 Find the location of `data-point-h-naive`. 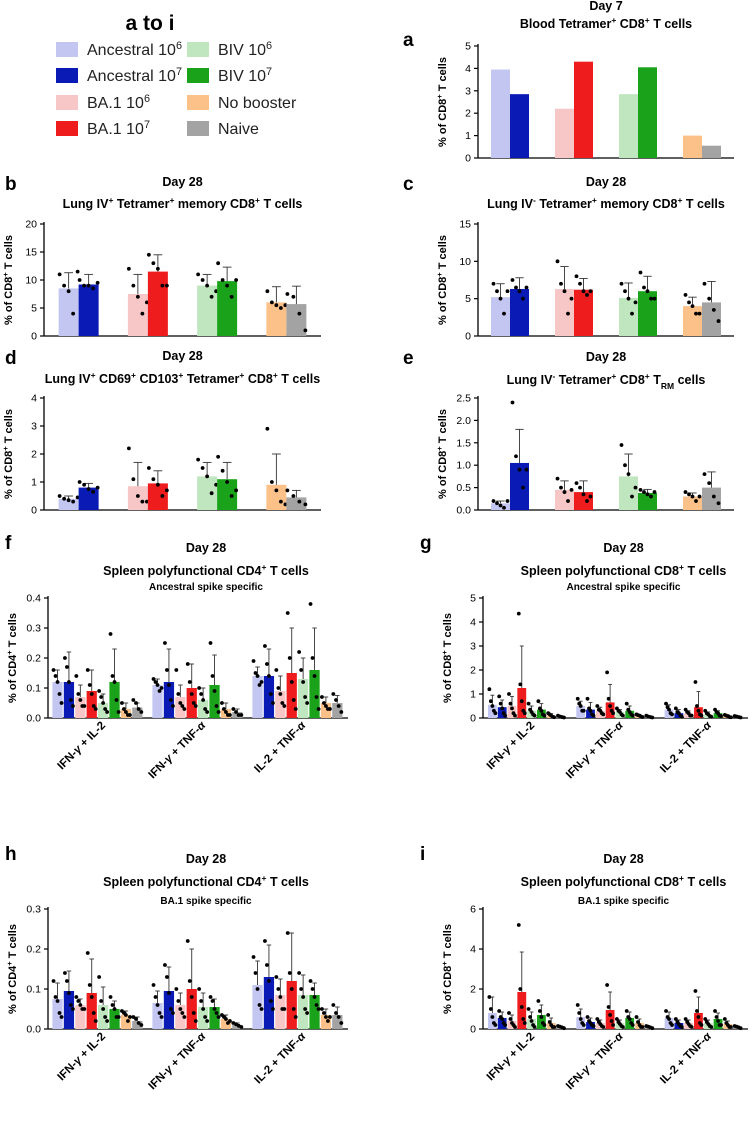

data-point-h-naive is located at coordinates (241, 1027).